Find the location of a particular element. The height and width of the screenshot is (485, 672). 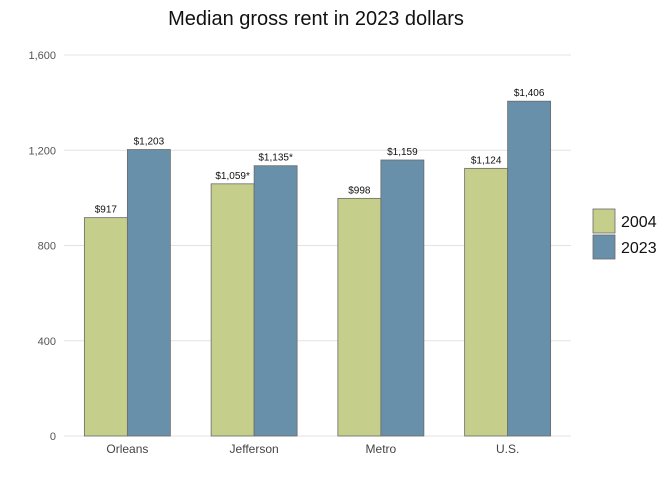

y-tick-label: 800 is located at coordinates (47, 247).